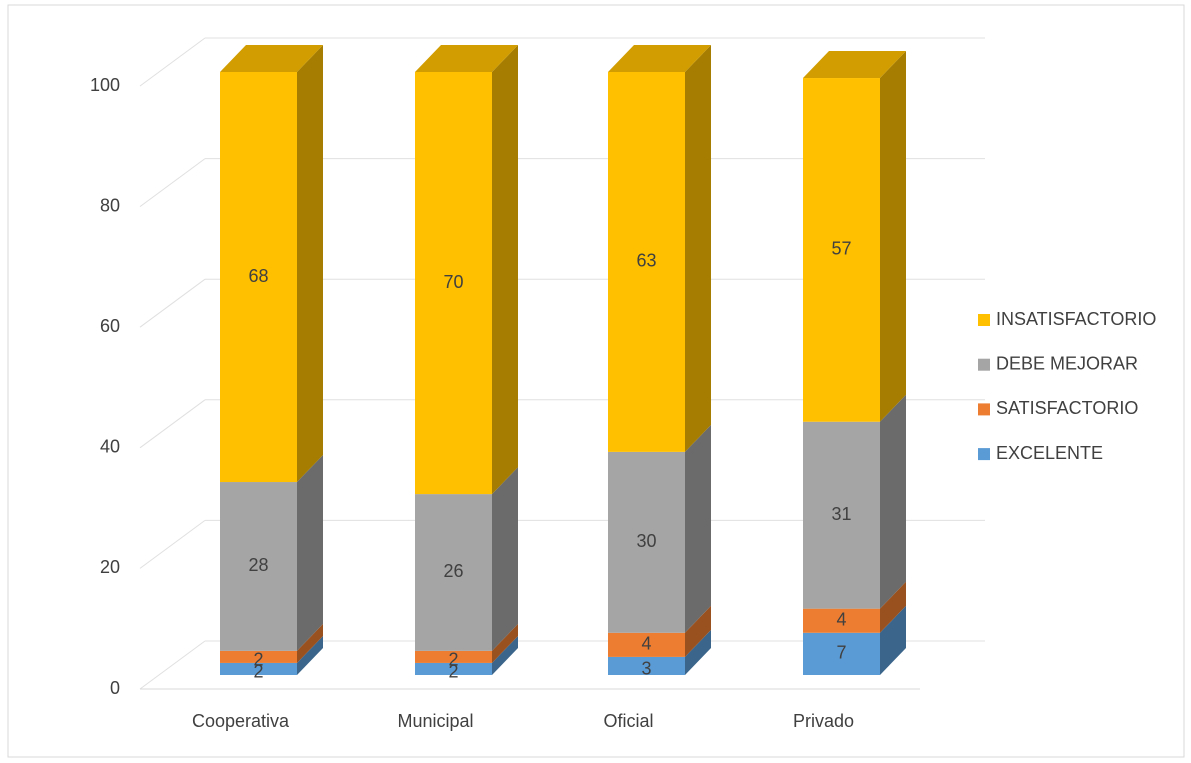  I want to click on y-tick-label: 20, so click(110, 567).